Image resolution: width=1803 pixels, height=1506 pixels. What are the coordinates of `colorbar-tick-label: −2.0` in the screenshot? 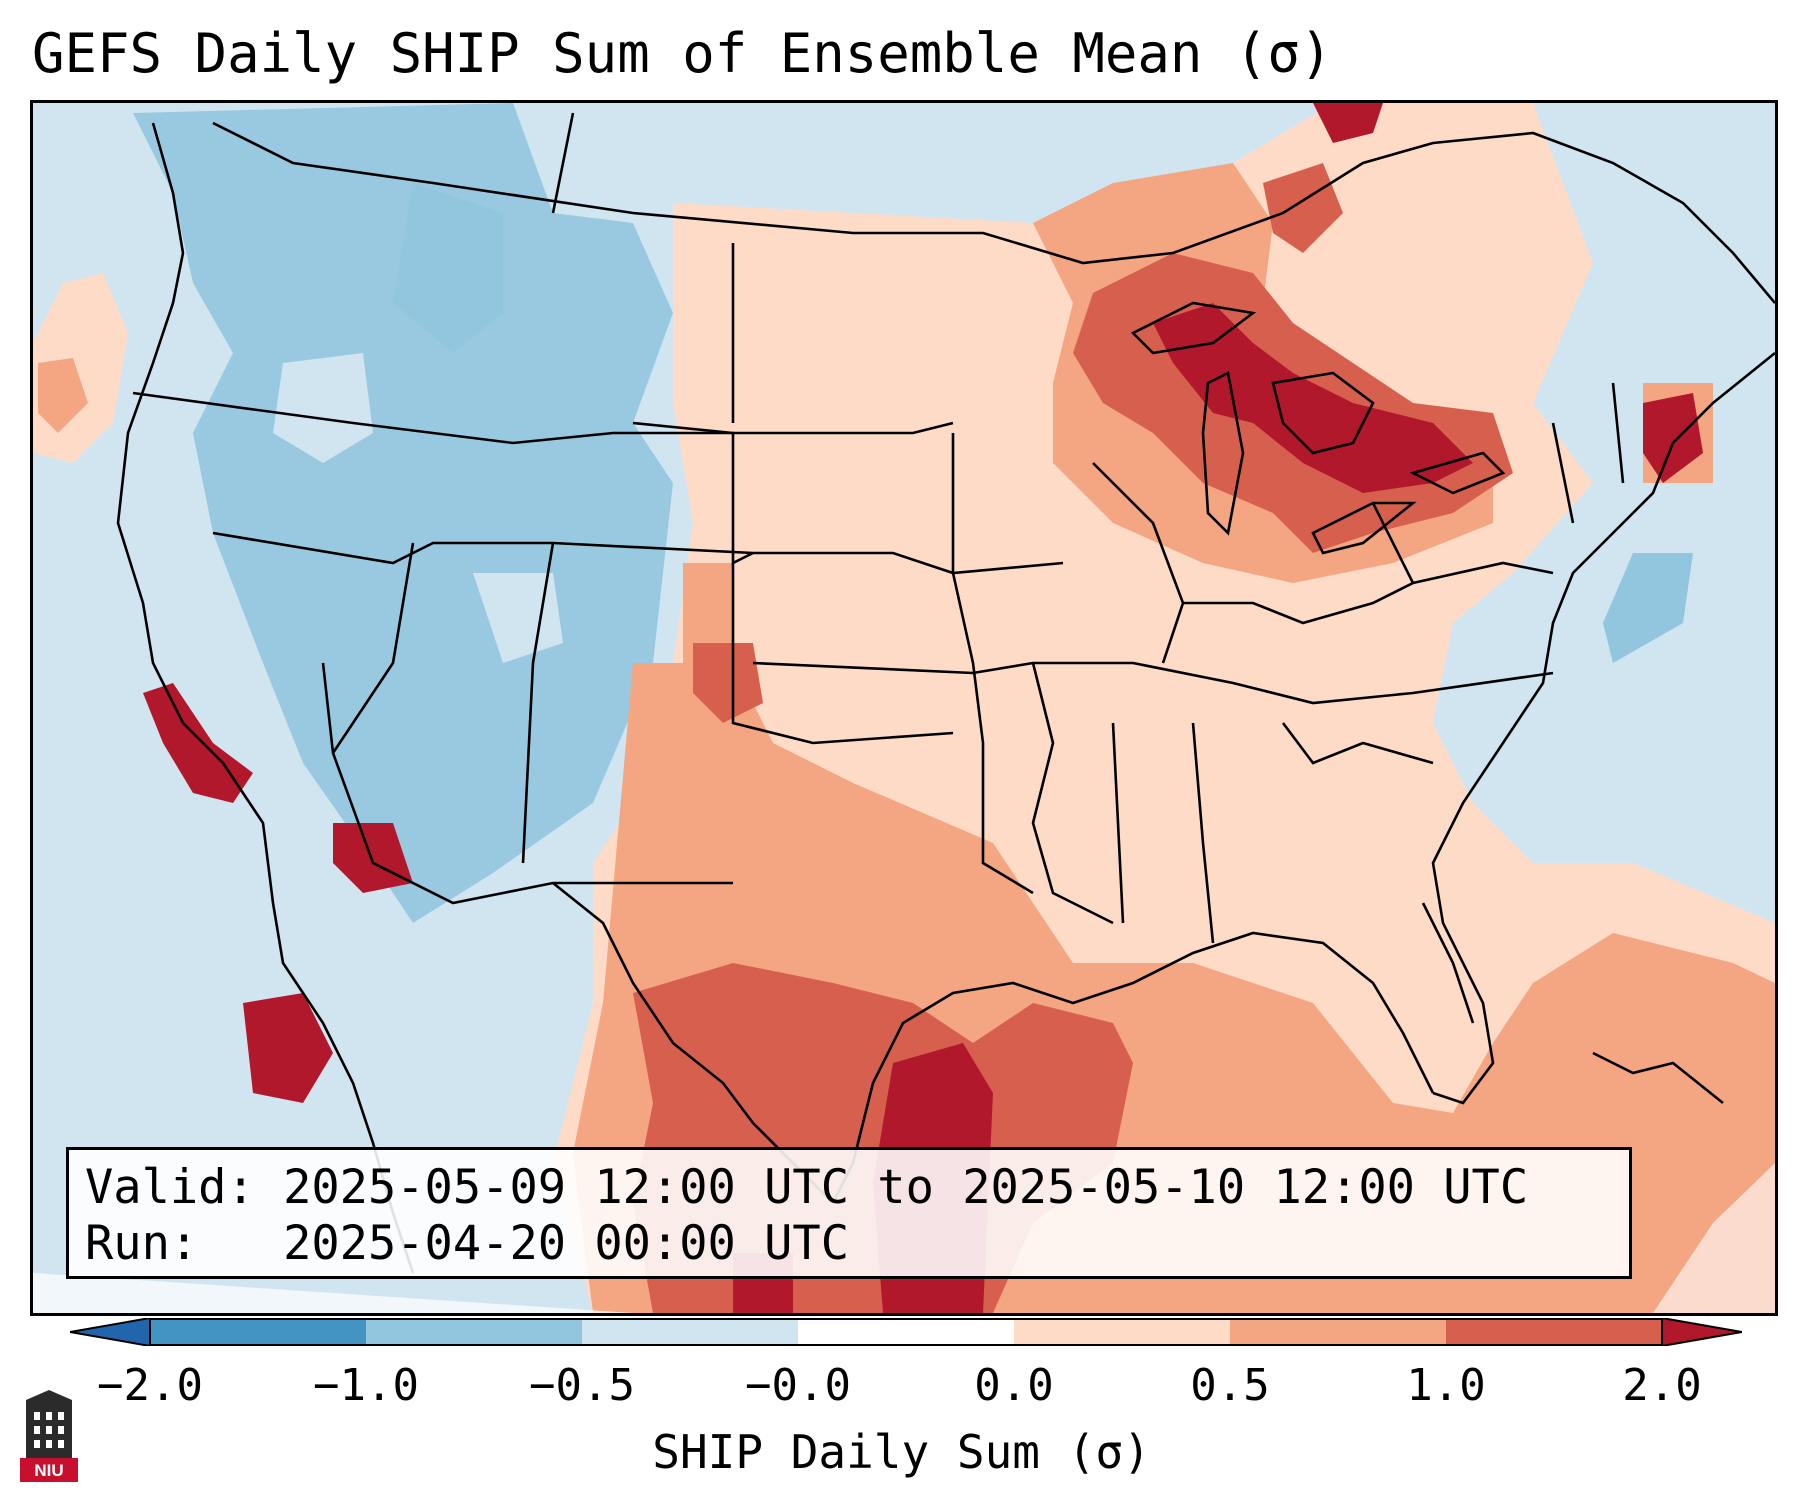 It's located at (150, 1385).